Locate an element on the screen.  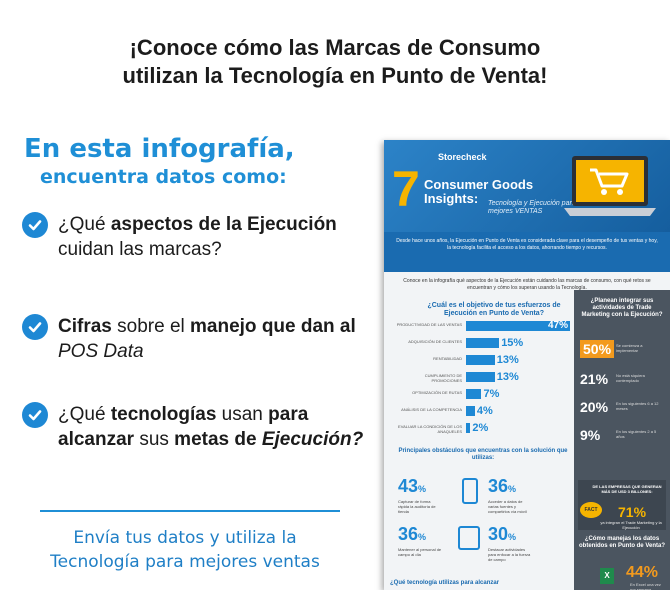
objective-bar-row: PRODUCTIVIDAD DE LAS VENTAS 47% is located at coordinates (484, 326).